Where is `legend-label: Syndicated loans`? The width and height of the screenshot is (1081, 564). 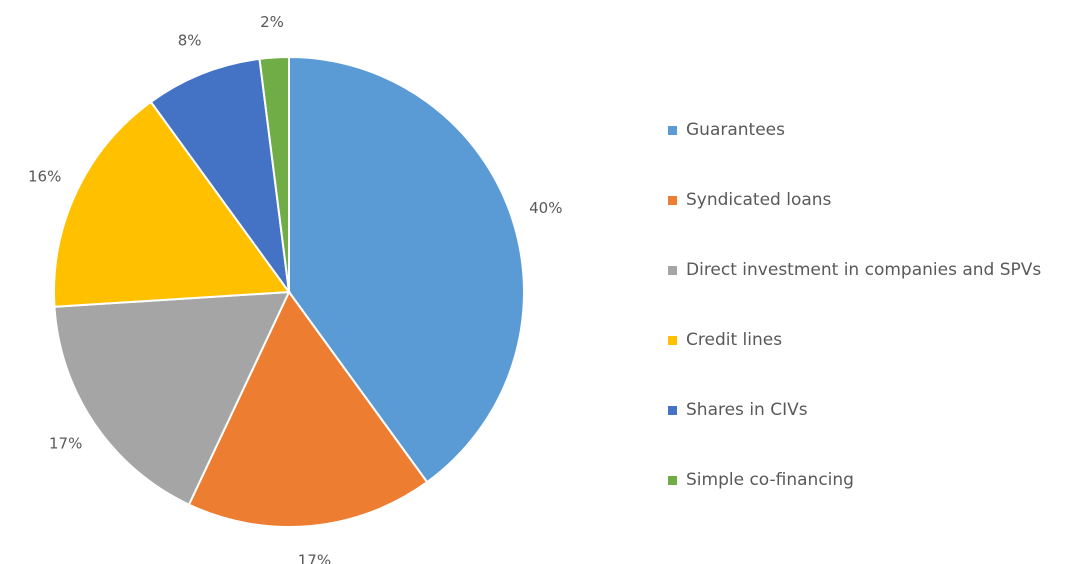 legend-label: Syndicated loans is located at coordinates (759, 200).